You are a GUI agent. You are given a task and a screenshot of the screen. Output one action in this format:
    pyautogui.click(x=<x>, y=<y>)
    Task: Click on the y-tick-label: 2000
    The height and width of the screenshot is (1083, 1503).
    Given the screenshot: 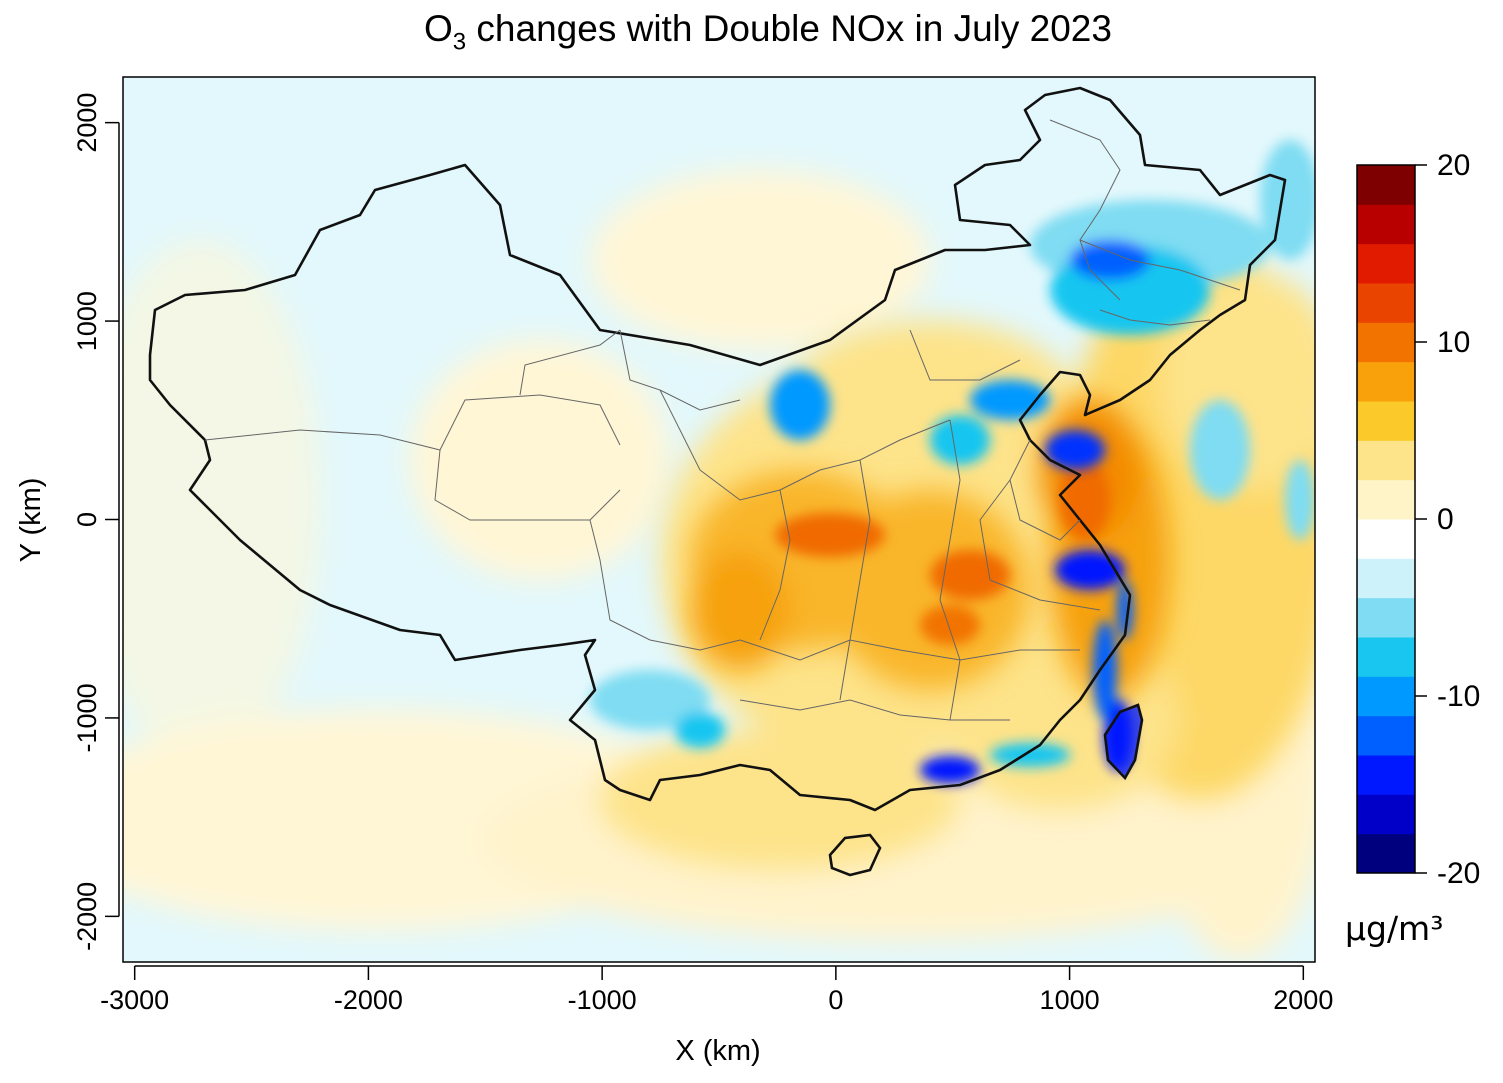 What is the action you would take?
    pyautogui.click(x=87, y=123)
    